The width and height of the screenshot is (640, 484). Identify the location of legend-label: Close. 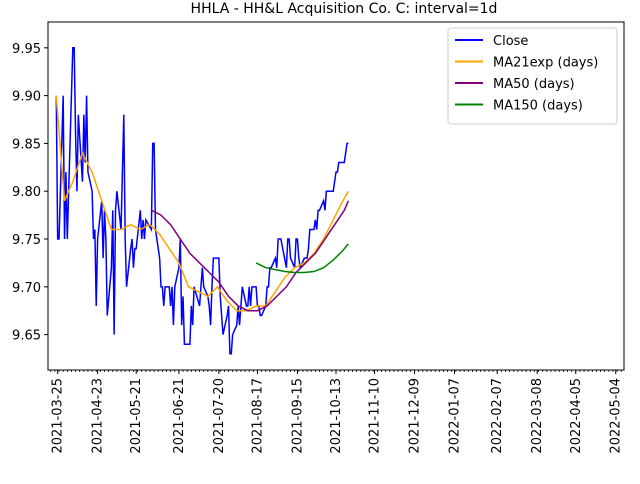
(510, 41).